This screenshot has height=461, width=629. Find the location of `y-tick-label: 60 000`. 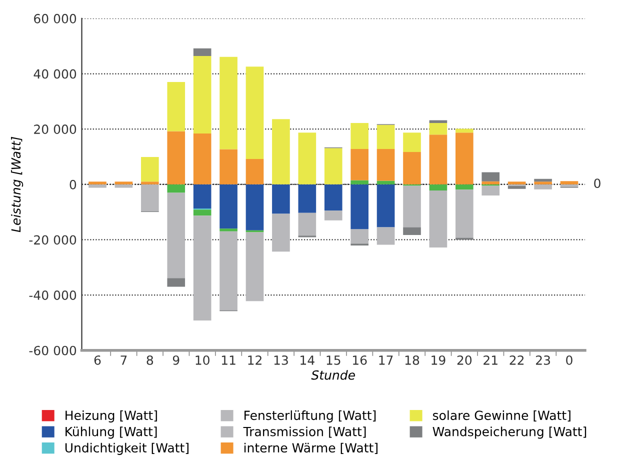

y-tick-label: 60 000 is located at coordinates (55, 19).